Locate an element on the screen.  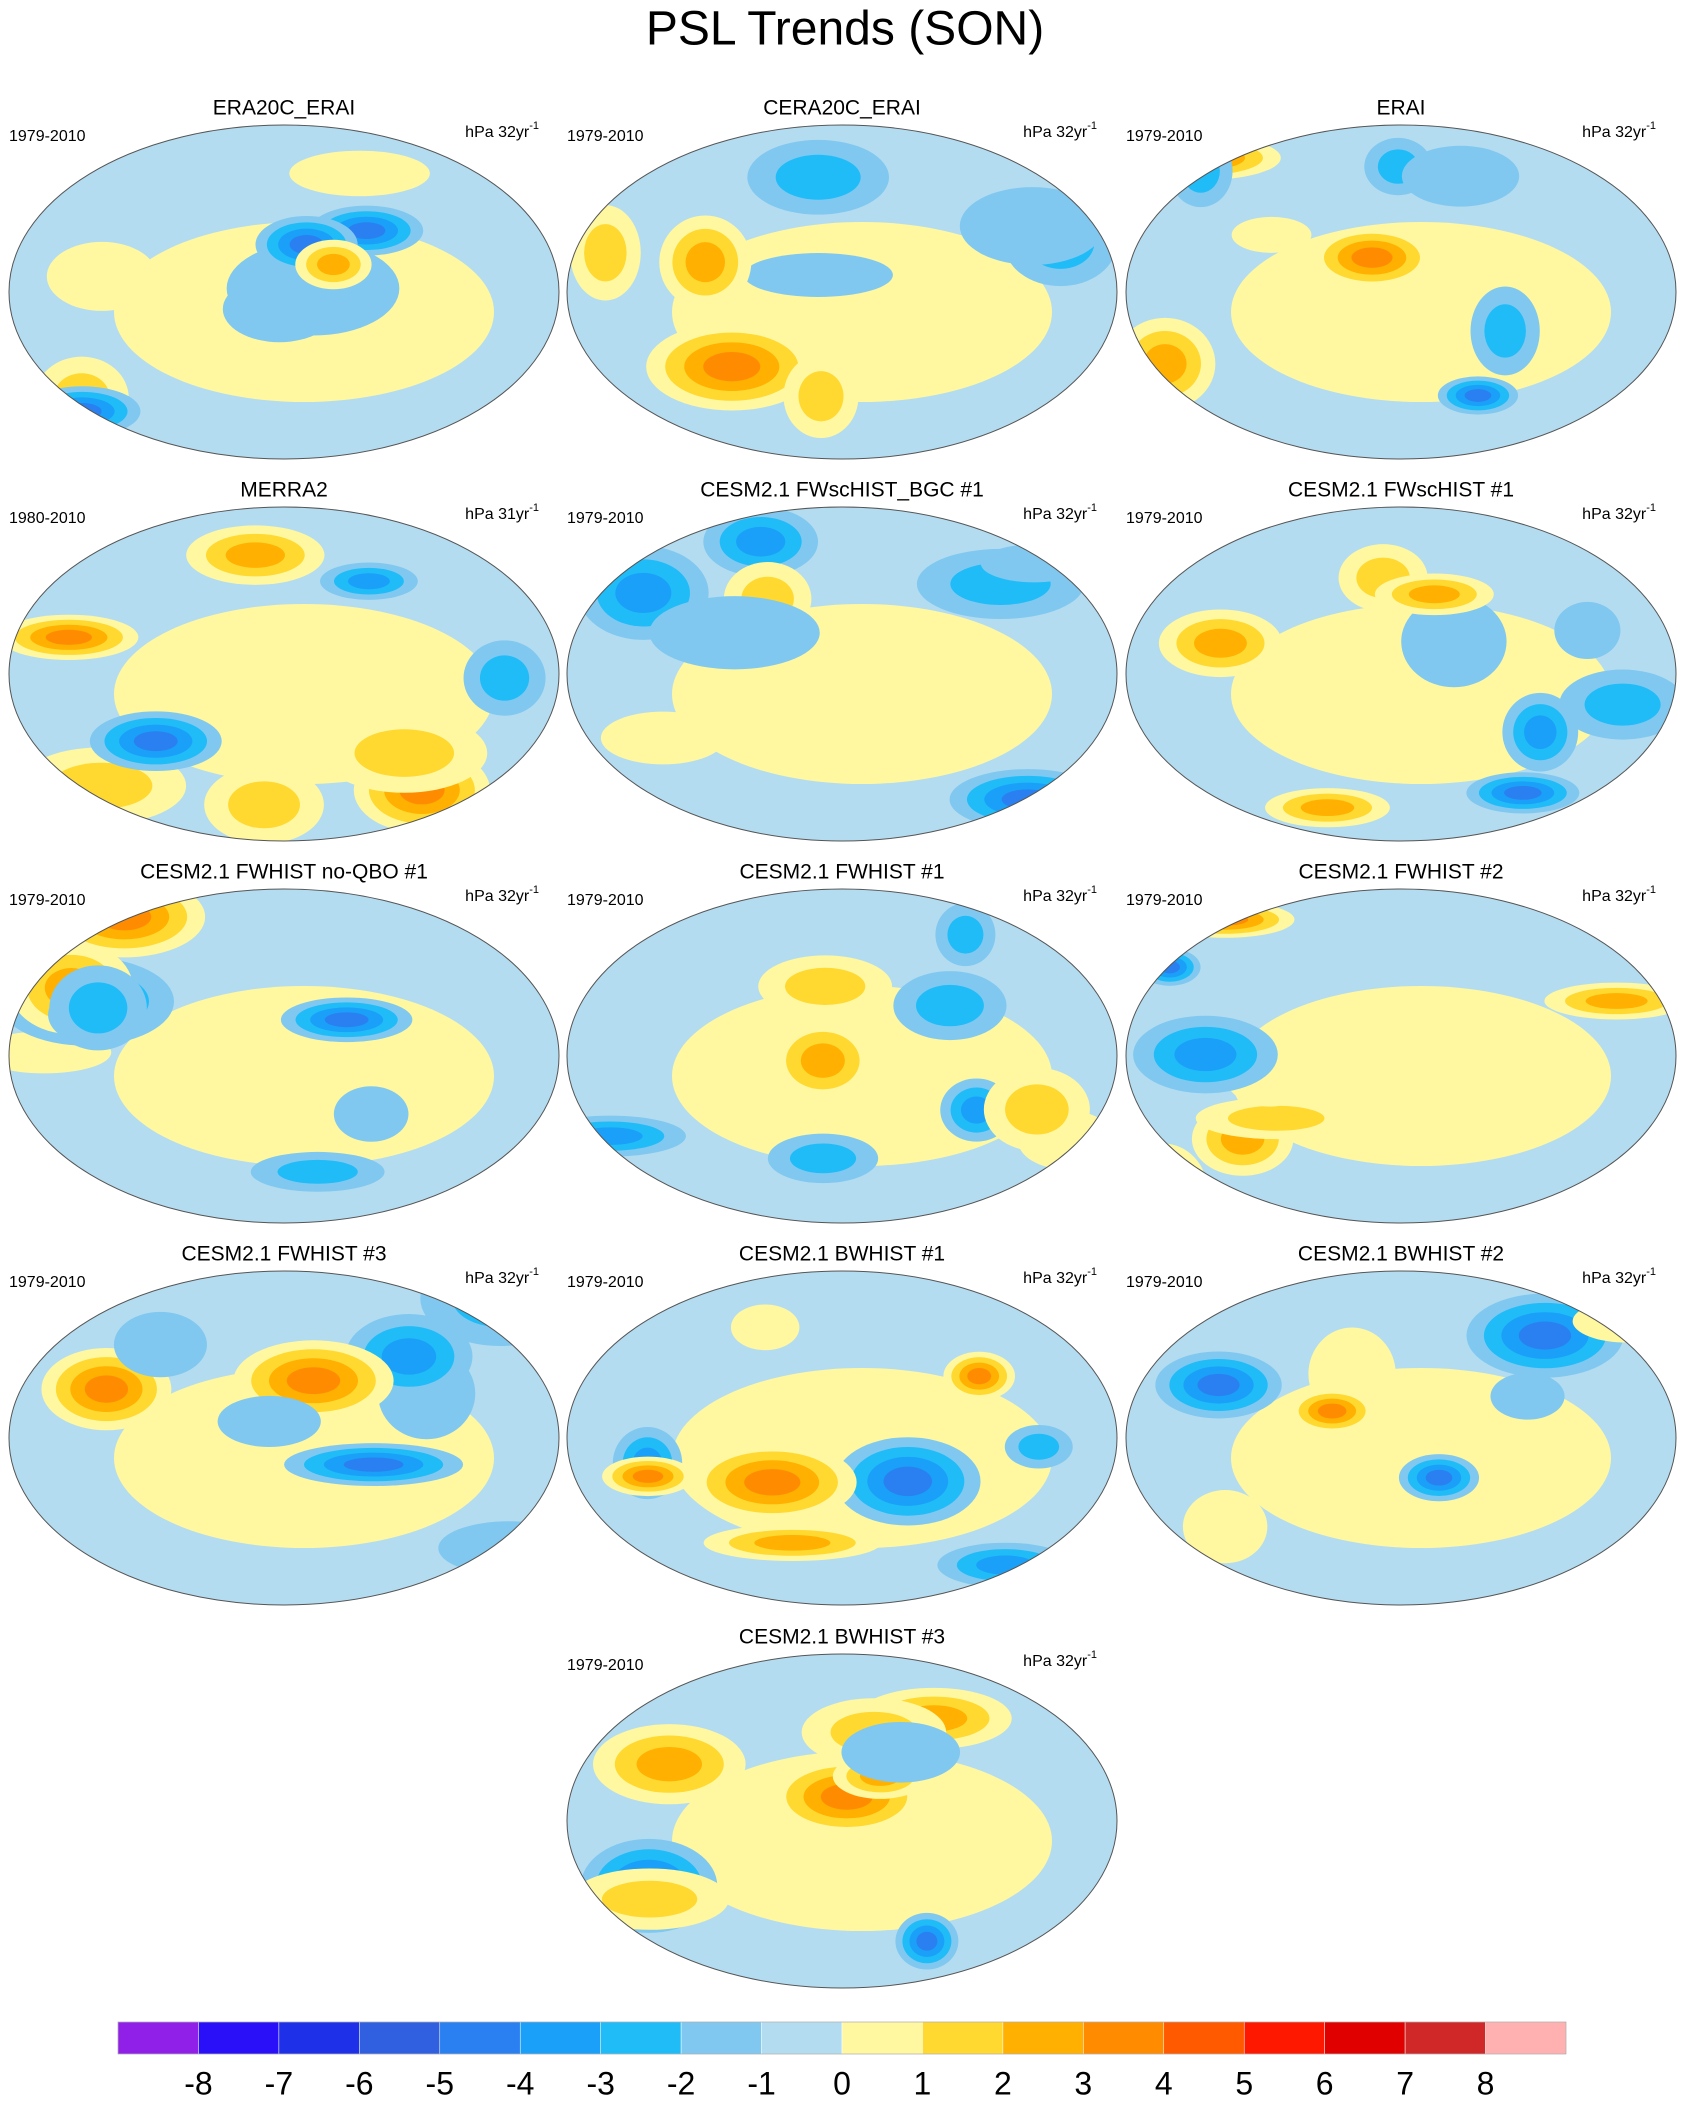
colorbar-tick-label: -1 is located at coordinates (761, 2083).